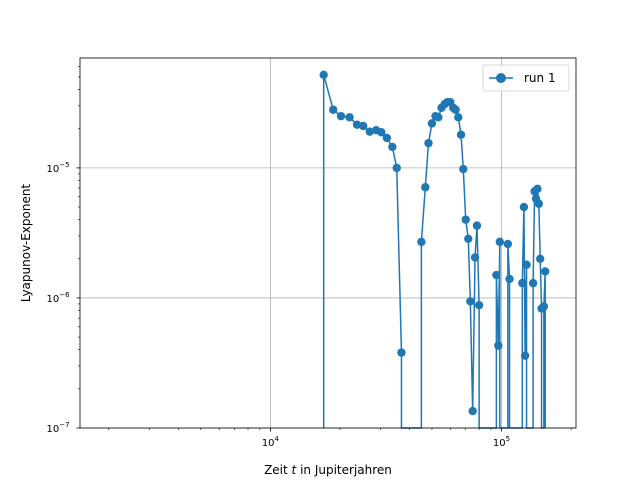  I want to click on x-tick-label: 10⁵, so click(501, 442).